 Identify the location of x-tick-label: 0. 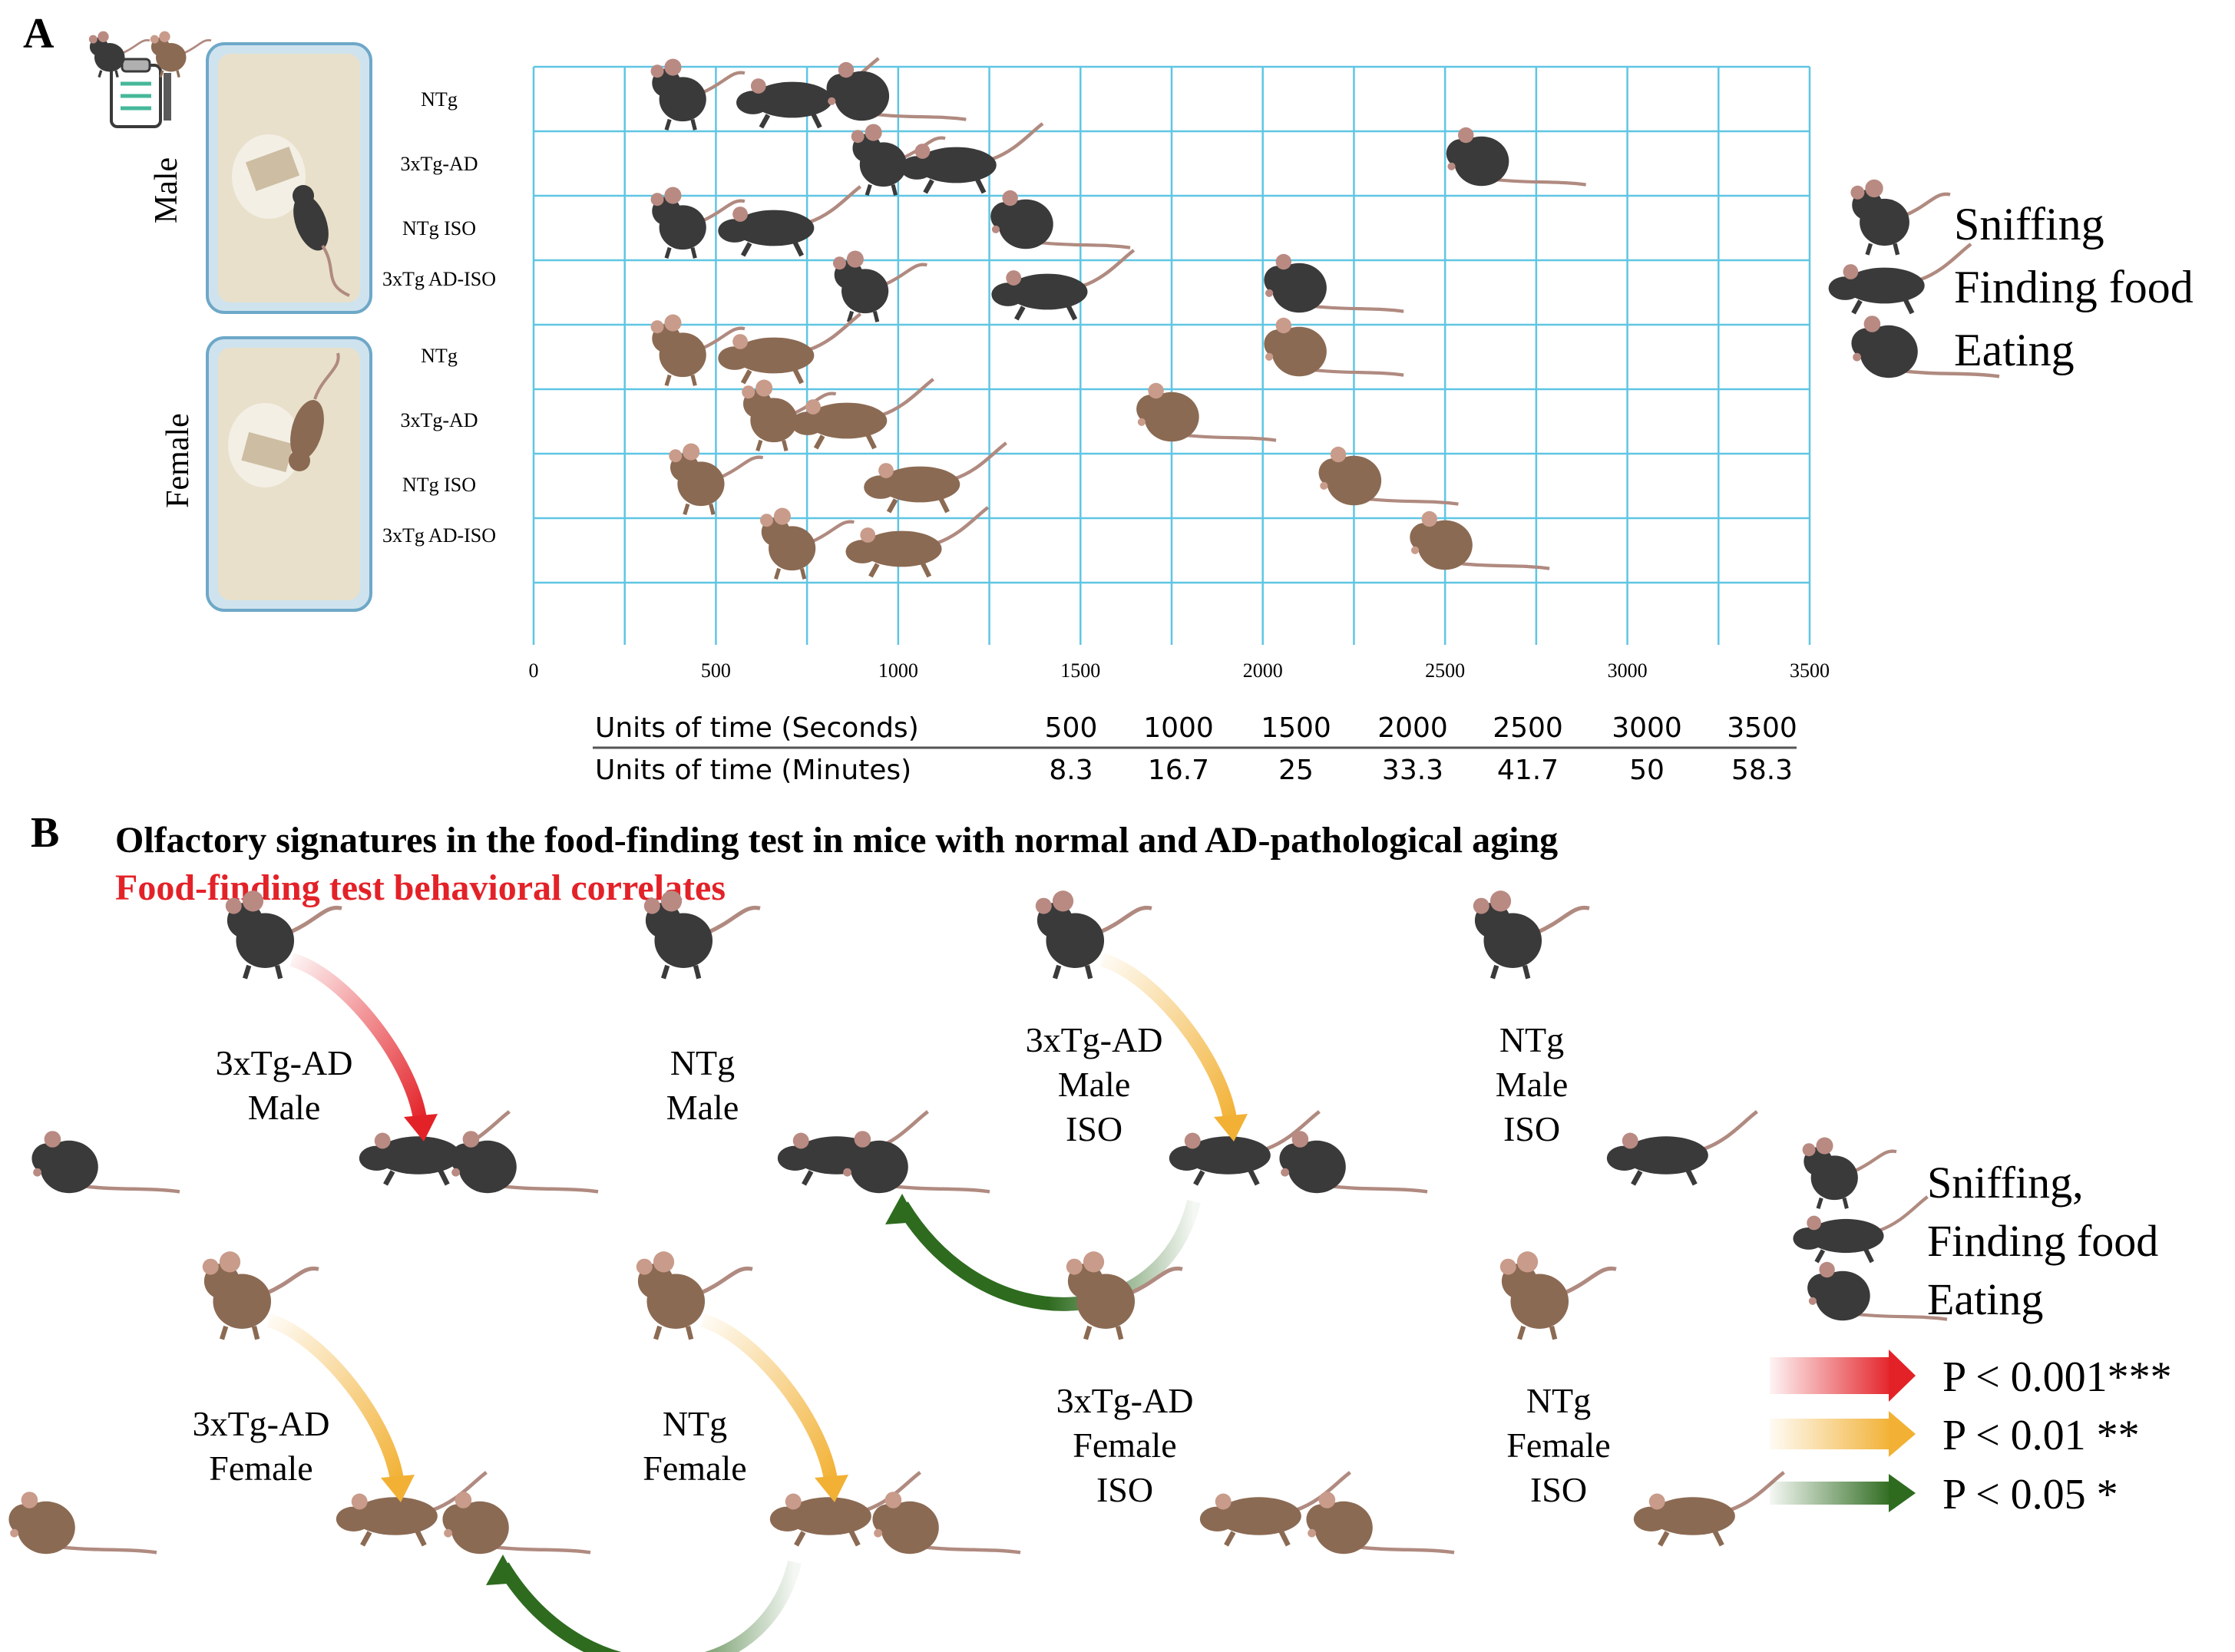
(534, 670).